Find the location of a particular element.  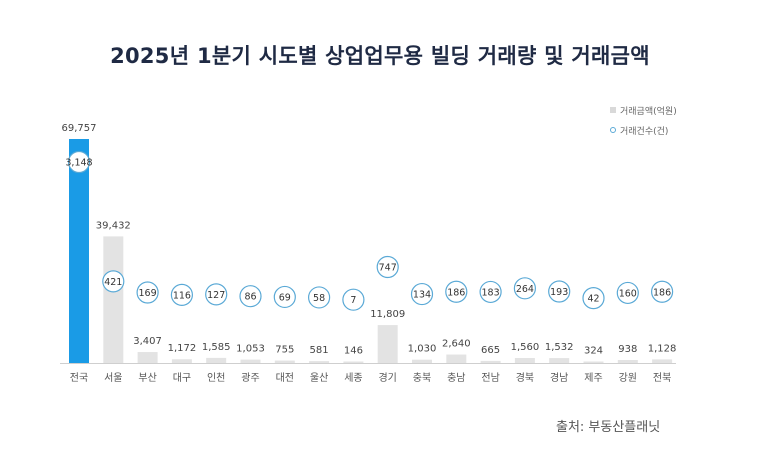

amount-label-전국: 69,757 is located at coordinates (79, 128).